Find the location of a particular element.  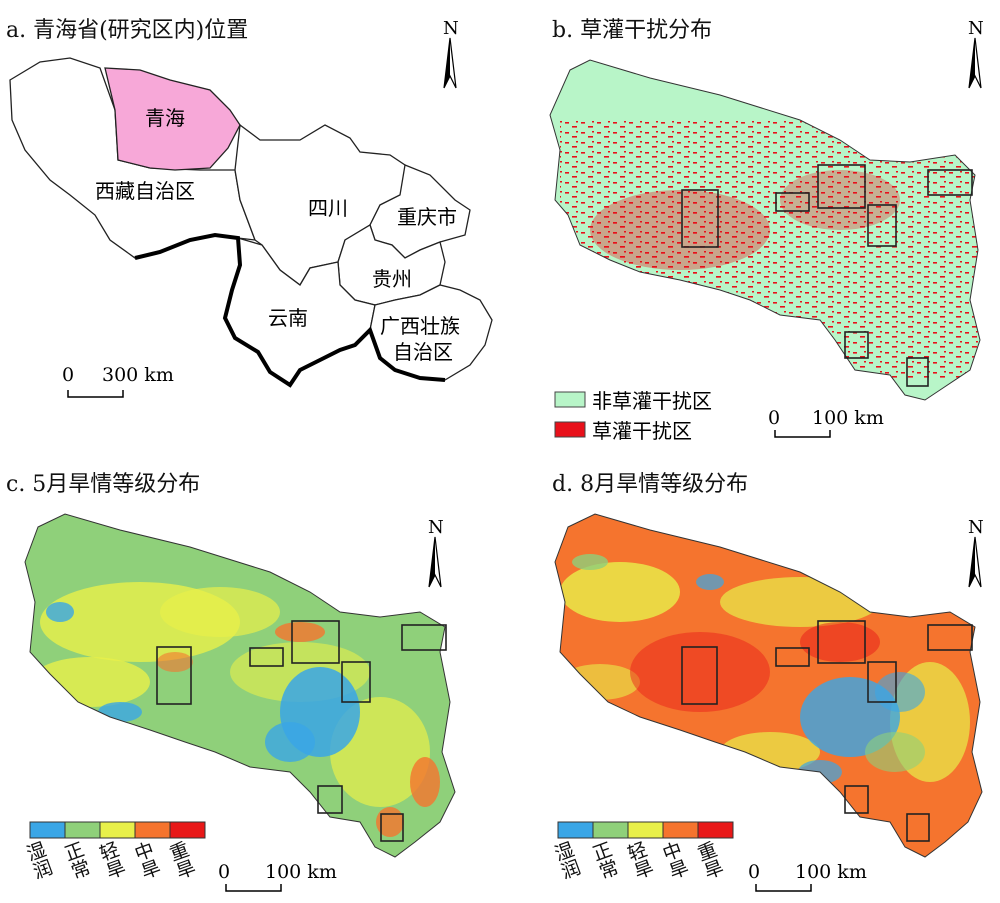

north-label-b: N is located at coordinates (976, 28).